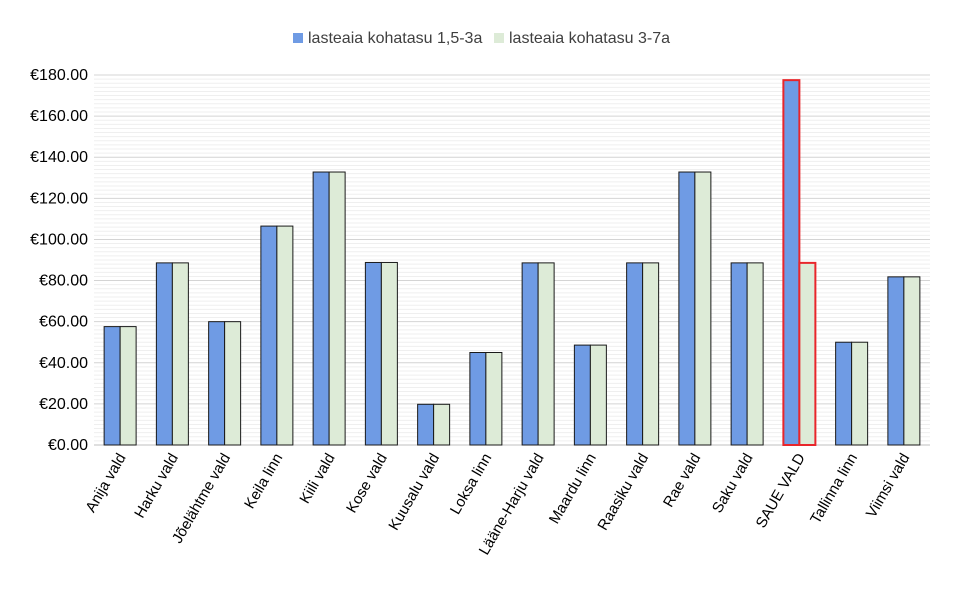 The width and height of the screenshot is (960, 589). Describe the element at coordinates (59, 157) in the screenshot. I see `y-tick-label: €140.00` at that location.